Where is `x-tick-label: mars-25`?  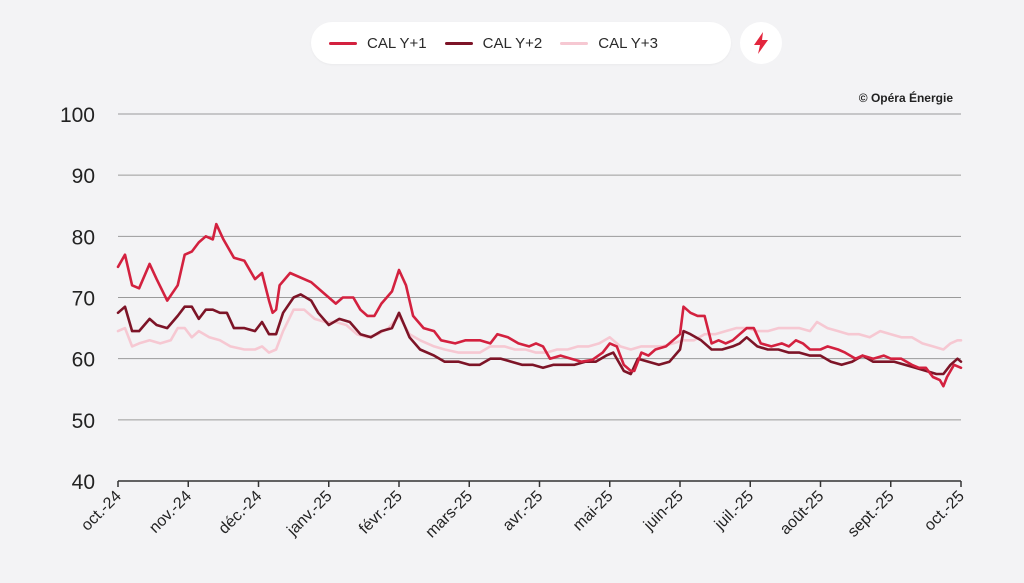 x-tick-label: mars-25 is located at coordinates (450, 515).